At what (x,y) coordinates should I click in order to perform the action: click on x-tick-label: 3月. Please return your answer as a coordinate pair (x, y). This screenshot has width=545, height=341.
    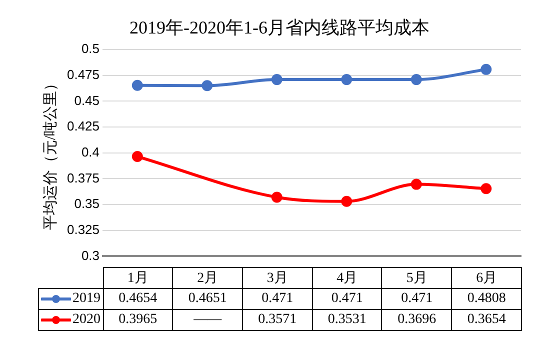
    Looking at the image, I should click on (277, 278).